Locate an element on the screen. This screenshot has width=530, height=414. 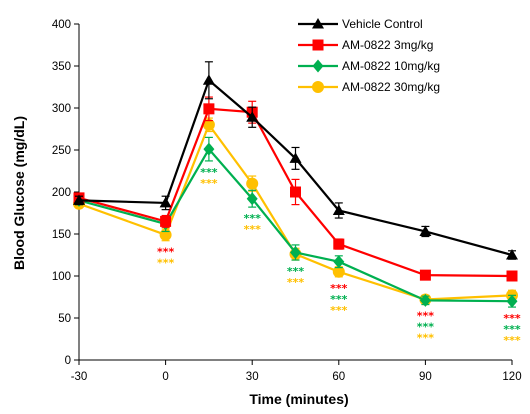
y-tick-label: 300 is located at coordinates (61, 109).